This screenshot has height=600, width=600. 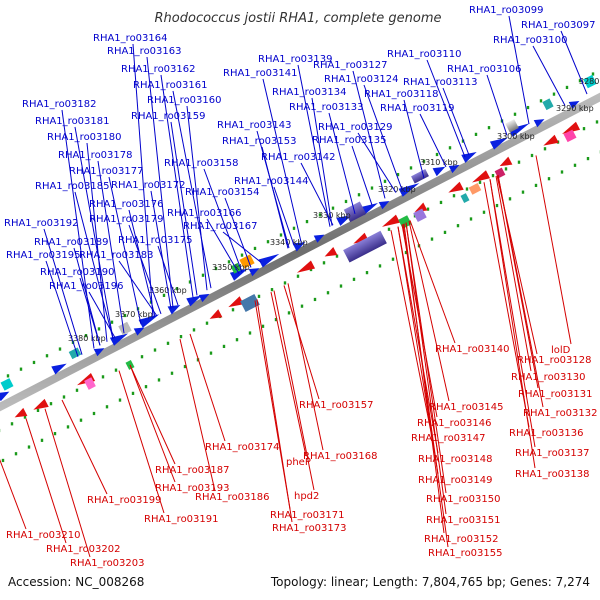 I want to click on gene-label: RHA1_ro03141, so click(x=260, y=73).